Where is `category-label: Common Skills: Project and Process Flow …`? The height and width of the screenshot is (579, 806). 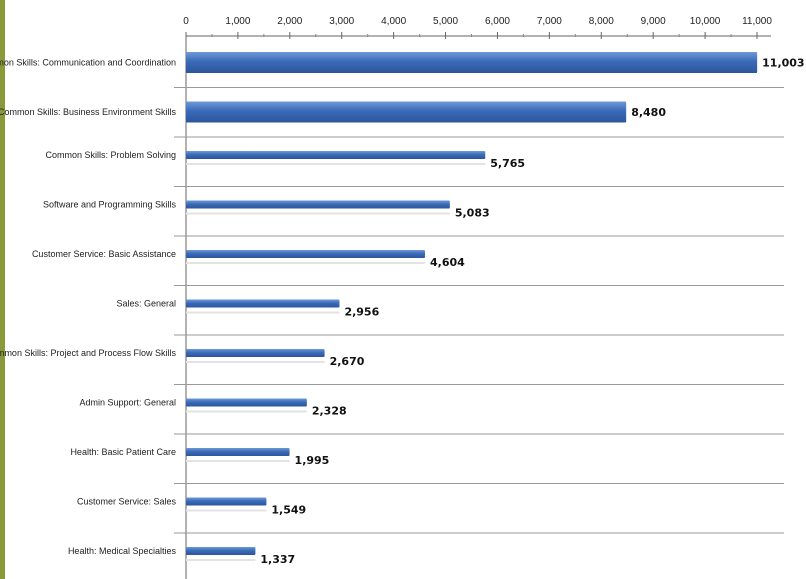 category-label: Common Skills: Project and Process Flow … is located at coordinates (88, 353).